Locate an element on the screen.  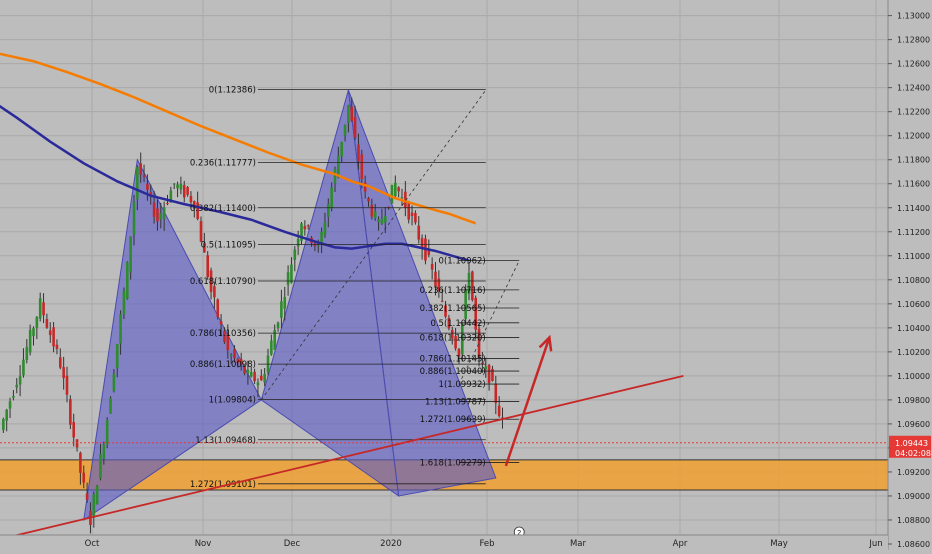
price-tick-label: 1.11600 is located at coordinates (913, 184).